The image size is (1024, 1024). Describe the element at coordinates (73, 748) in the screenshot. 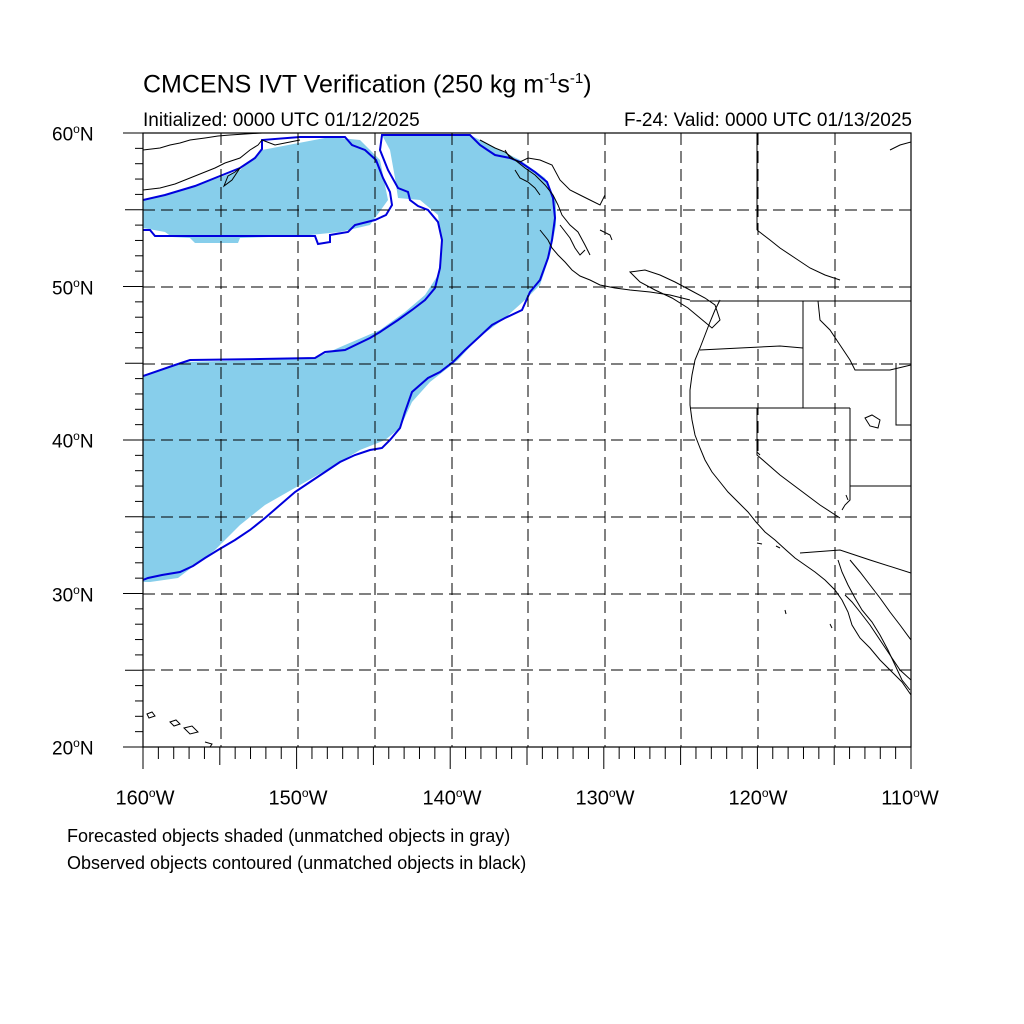

I see `lat-label-20: 20oN` at that location.